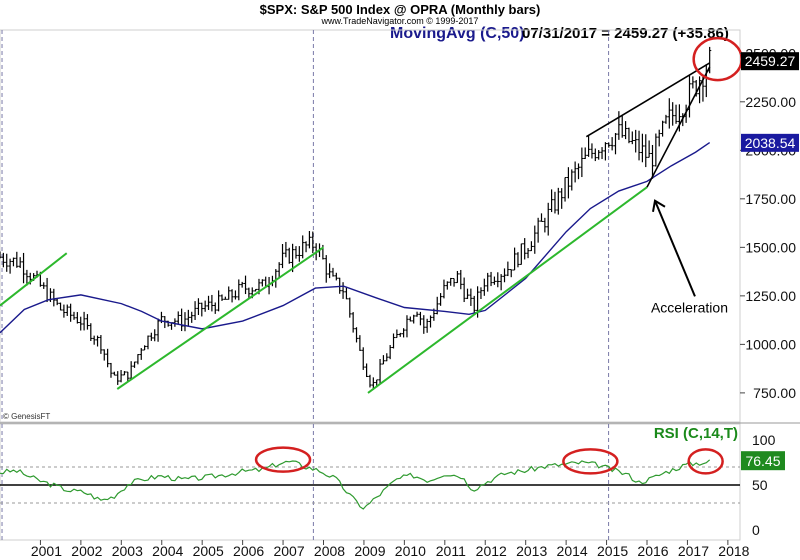  Describe the element at coordinates (760, 485) in the screenshot. I see `rsi-tick-label: 50` at that location.